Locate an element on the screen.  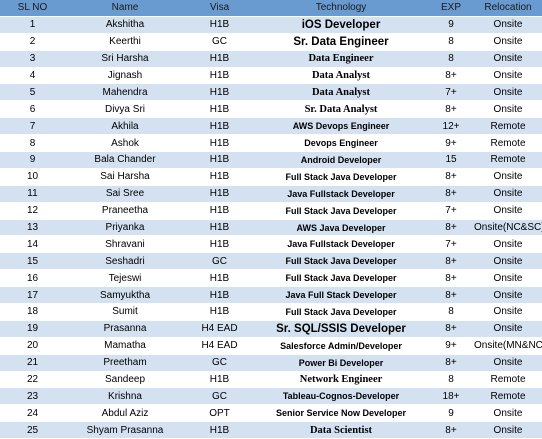
cell-sl-no: 11 is located at coordinates (32, 194).